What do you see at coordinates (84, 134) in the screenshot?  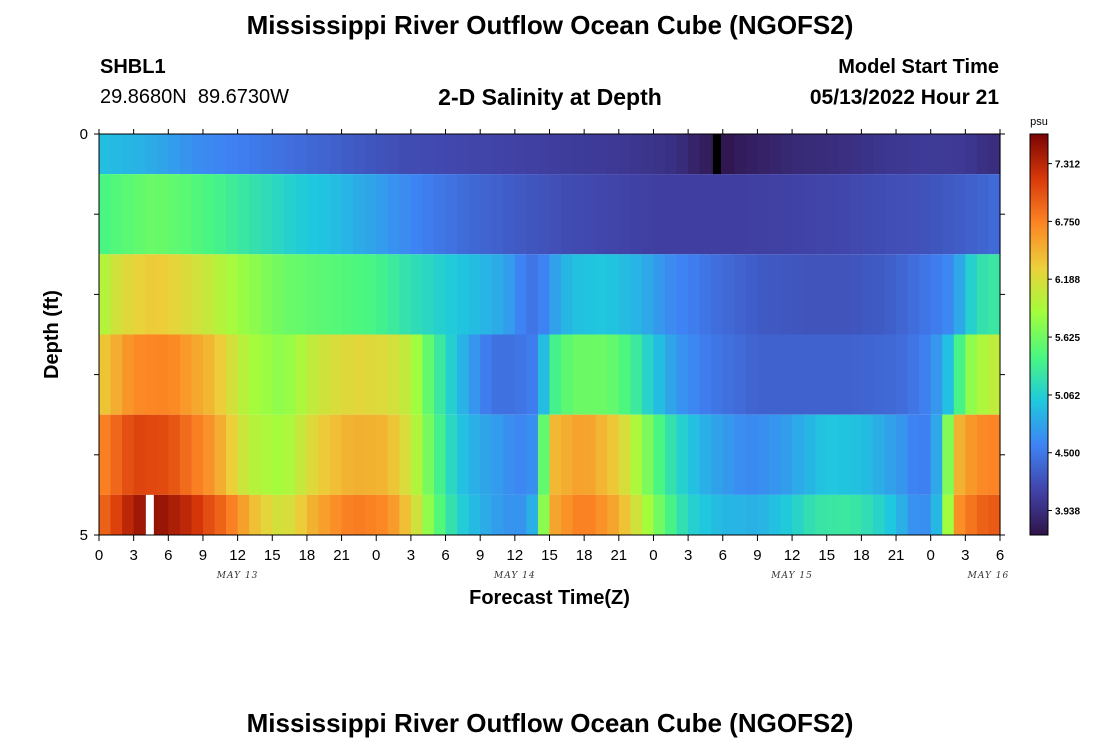 I see `y-tick-label: 0` at bounding box center [84, 134].